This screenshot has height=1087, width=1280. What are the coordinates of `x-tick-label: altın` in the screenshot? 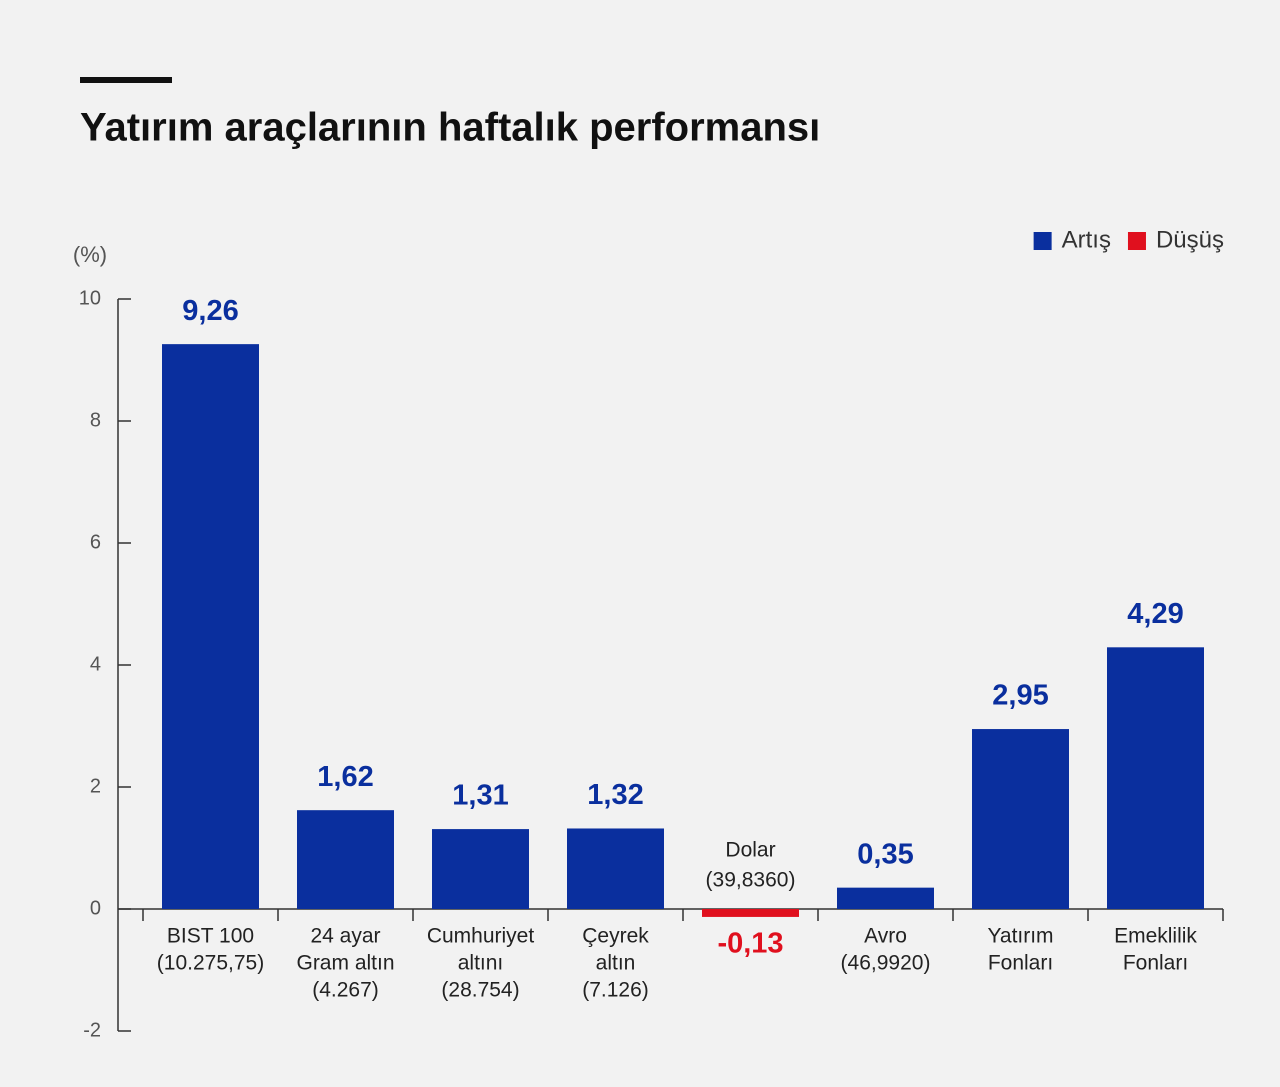 It's located at (616, 963).